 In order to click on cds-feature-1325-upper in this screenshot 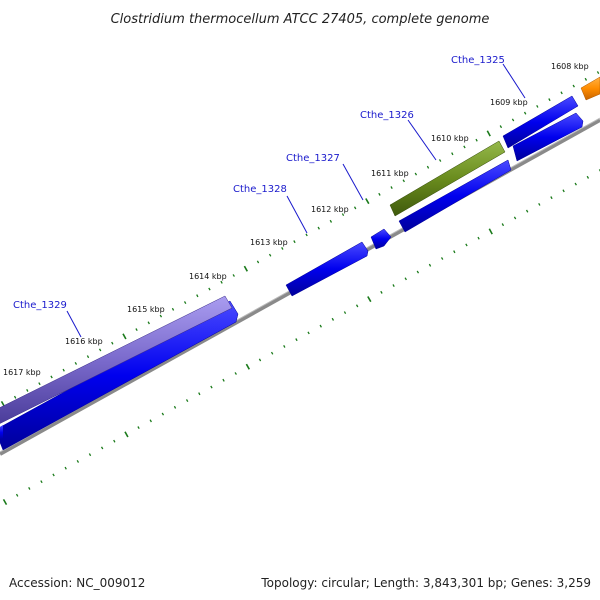, I will do `click(540, 122)`.